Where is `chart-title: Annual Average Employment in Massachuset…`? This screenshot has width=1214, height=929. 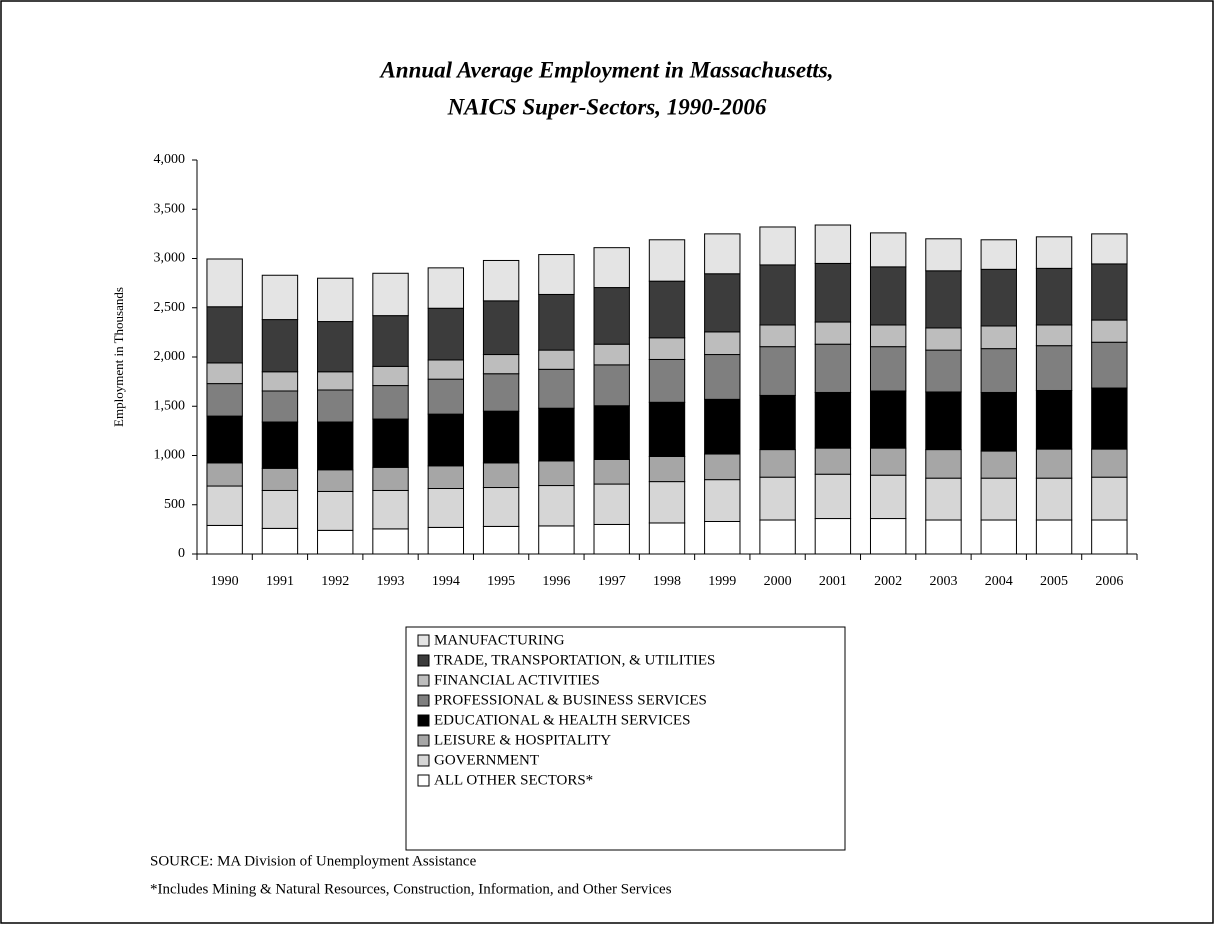
chart-title: Annual Average Employment in Massachuset… is located at coordinates (605, 69).